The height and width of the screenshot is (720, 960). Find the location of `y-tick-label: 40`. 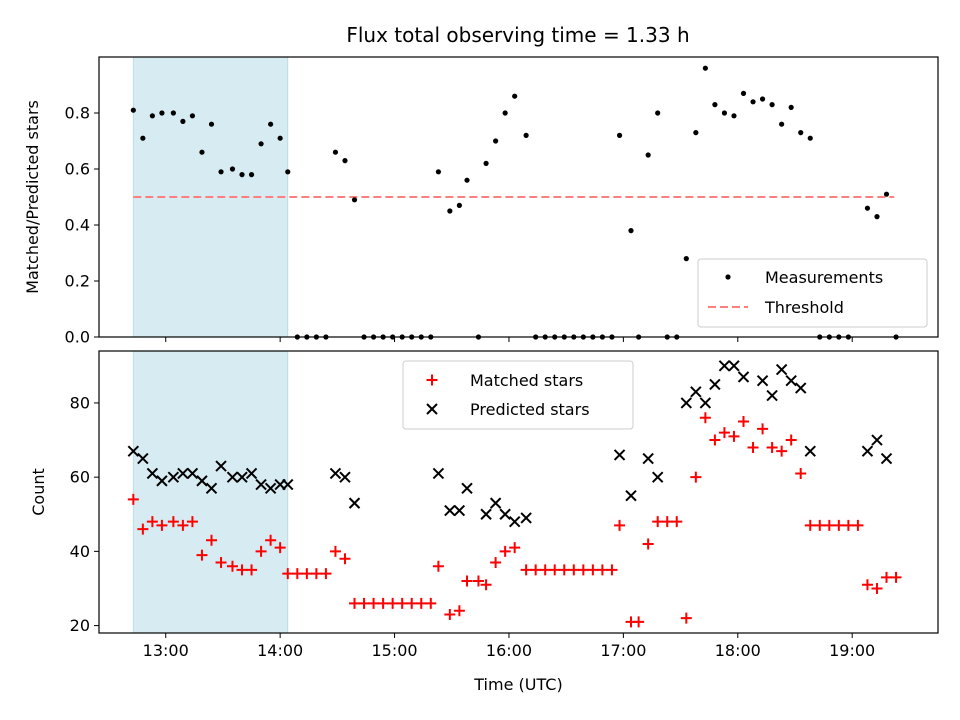

y-tick-label: 40 is located at coordinates (80, 551).